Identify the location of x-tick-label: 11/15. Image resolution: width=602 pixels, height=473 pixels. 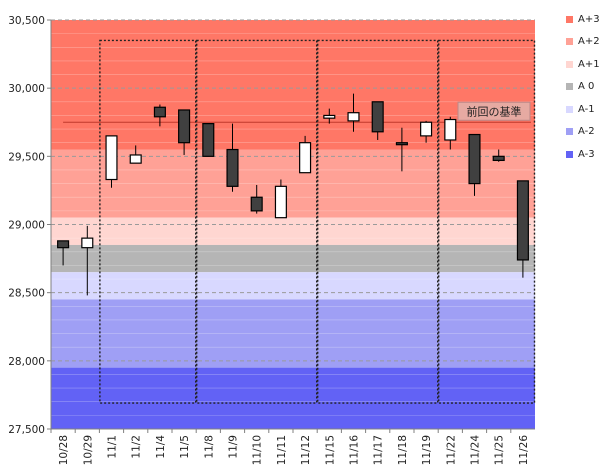
(330, 450).